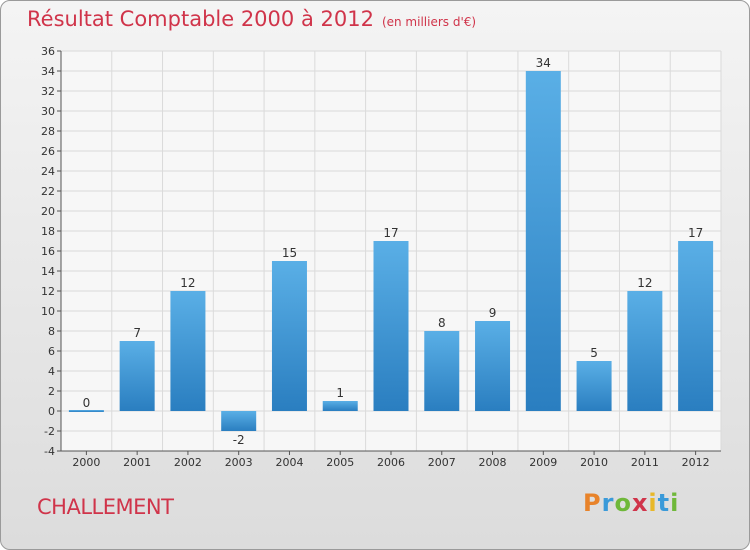  Describe the element at coordinates (493, 313) in the screenshot. I see `bar-value-label: 9` at that location.